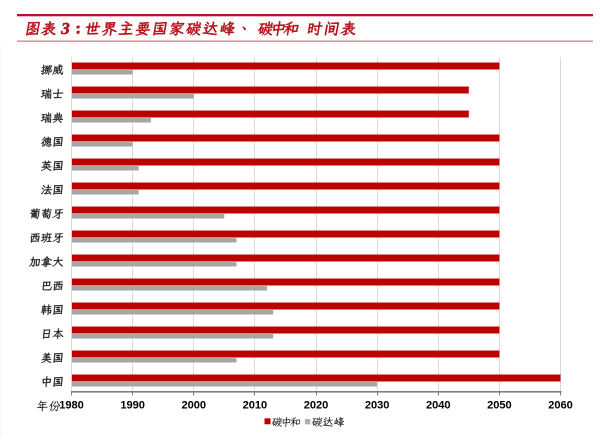  I want to click on svg-text: 2010, so click(255, 405).